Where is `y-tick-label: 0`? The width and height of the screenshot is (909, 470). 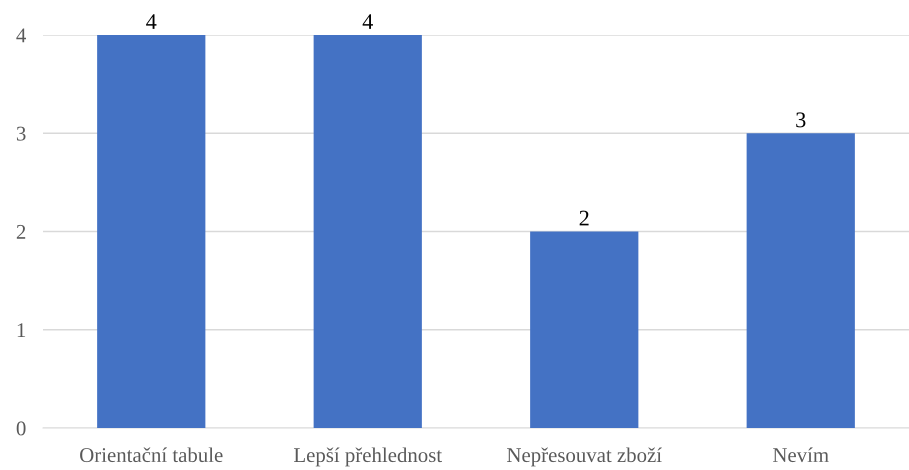 y-tick-label: 0 is located at coordinates (21, 428).